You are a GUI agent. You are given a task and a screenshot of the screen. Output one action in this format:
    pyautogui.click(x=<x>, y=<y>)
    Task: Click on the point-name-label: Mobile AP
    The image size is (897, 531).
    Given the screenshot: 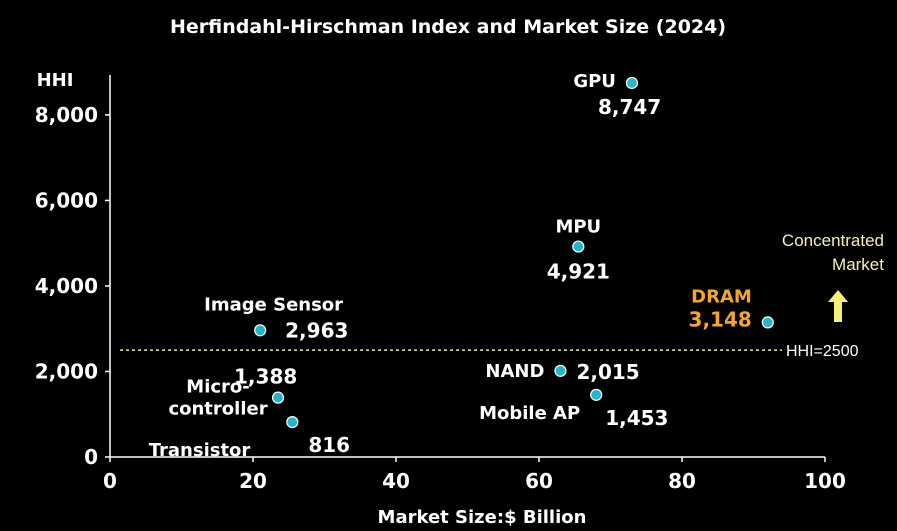 What is the action you would take?
    pyautogui.click(x=529, y=413)
    